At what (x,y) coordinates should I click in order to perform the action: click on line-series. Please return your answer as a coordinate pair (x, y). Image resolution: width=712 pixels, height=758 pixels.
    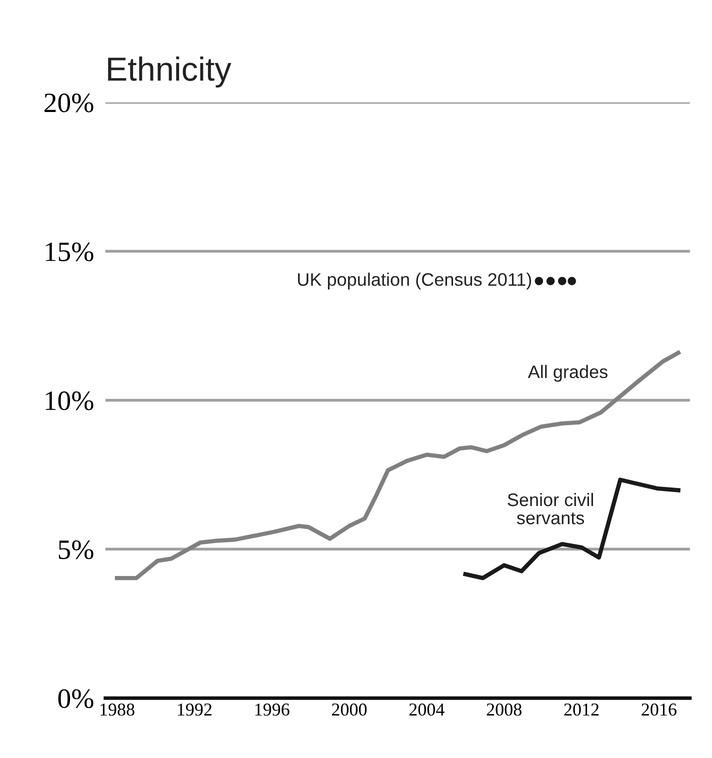
    Looking at the image, I should click on (571, 529).